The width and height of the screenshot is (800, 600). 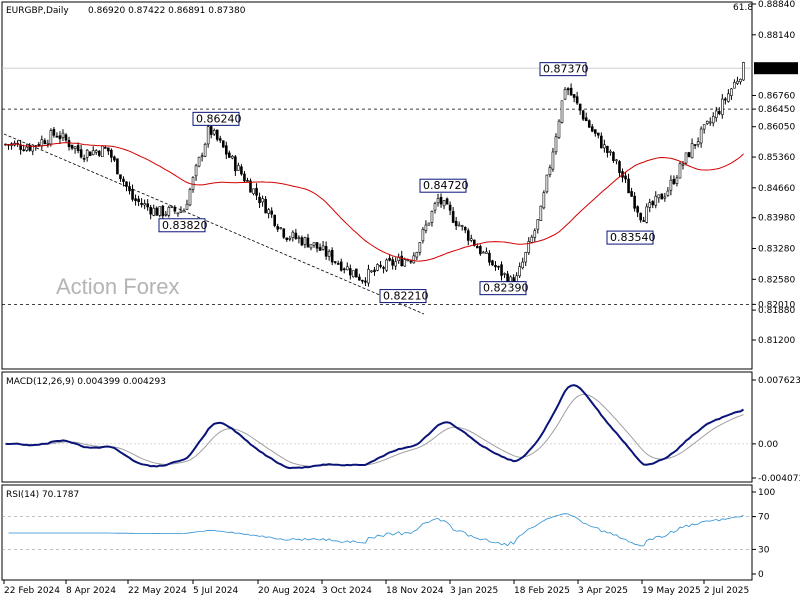 I want to click on annotation-label: 0.83820, so click(x=185, y=225).